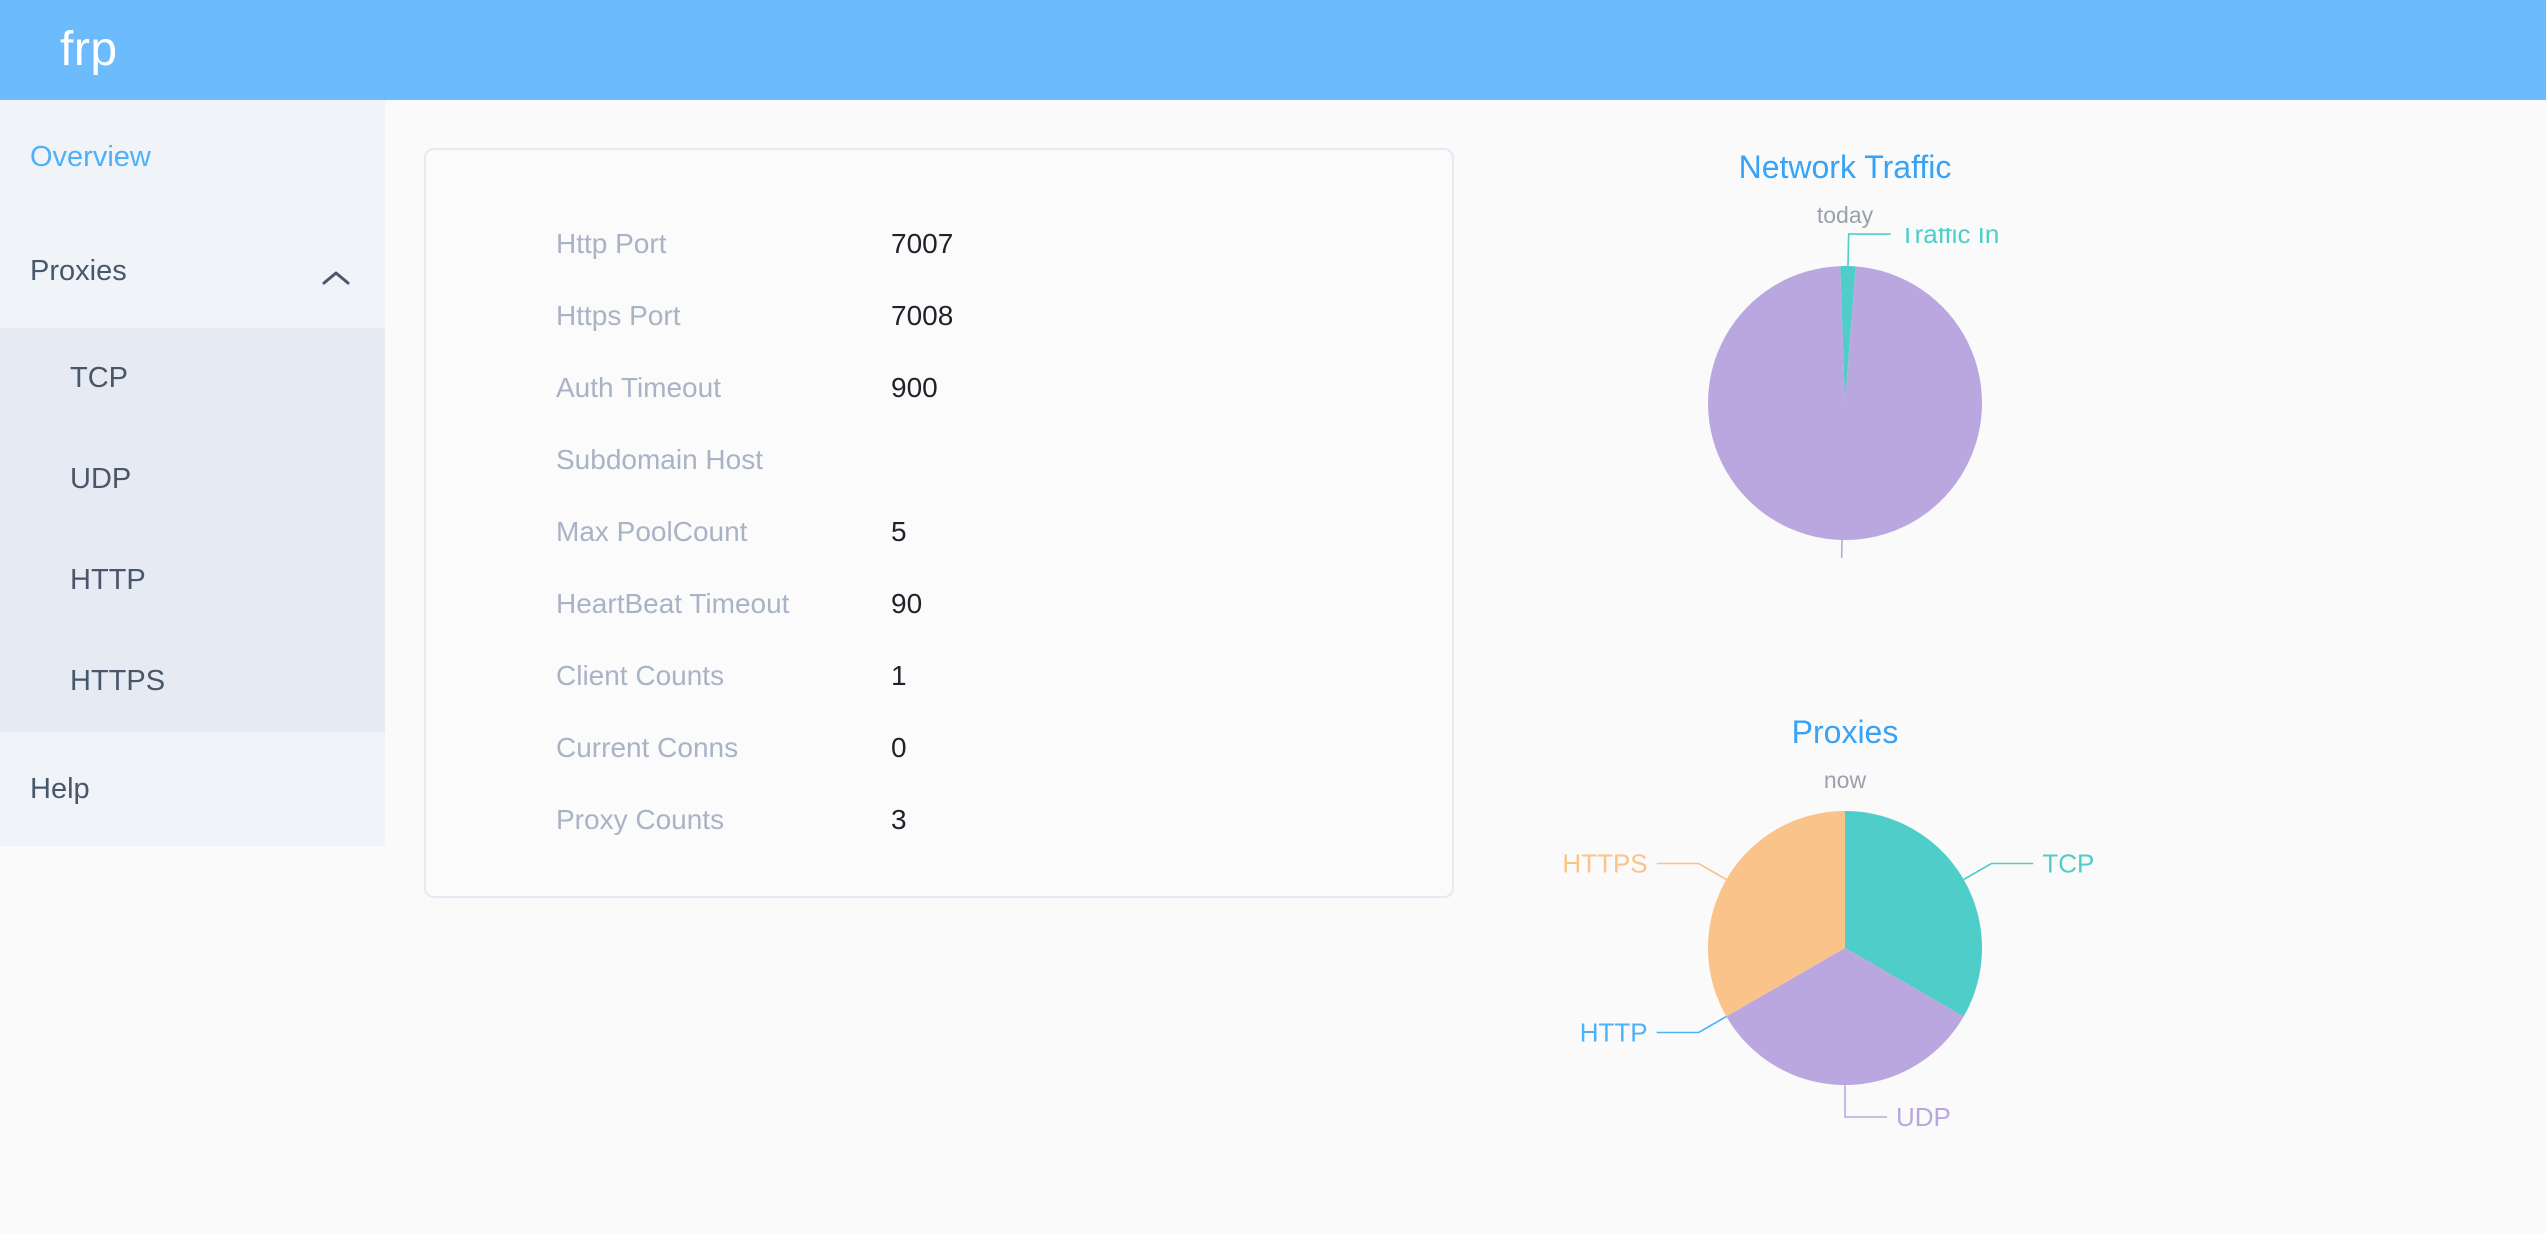 The image size is (2546, 1234). Describe the element at coordinates (936, 748) in the screenshot. I see `table-row: Current Conns 0` at that location.